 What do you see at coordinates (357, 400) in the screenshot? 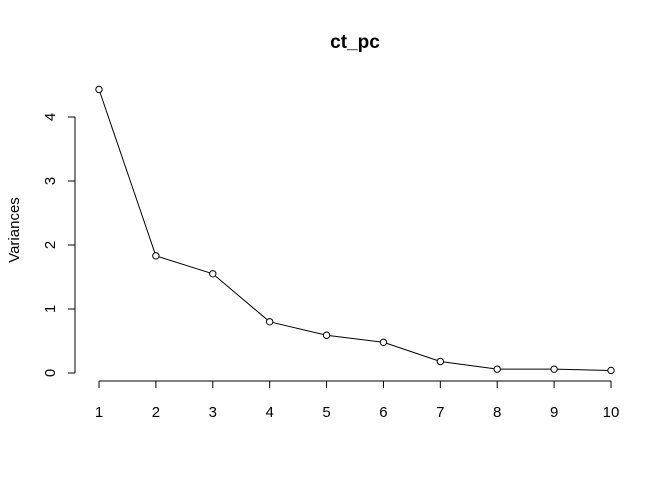
I see `x-axis: 1 2 3 4 5 6 7 8 9 10` at bounding box center [357, 400].